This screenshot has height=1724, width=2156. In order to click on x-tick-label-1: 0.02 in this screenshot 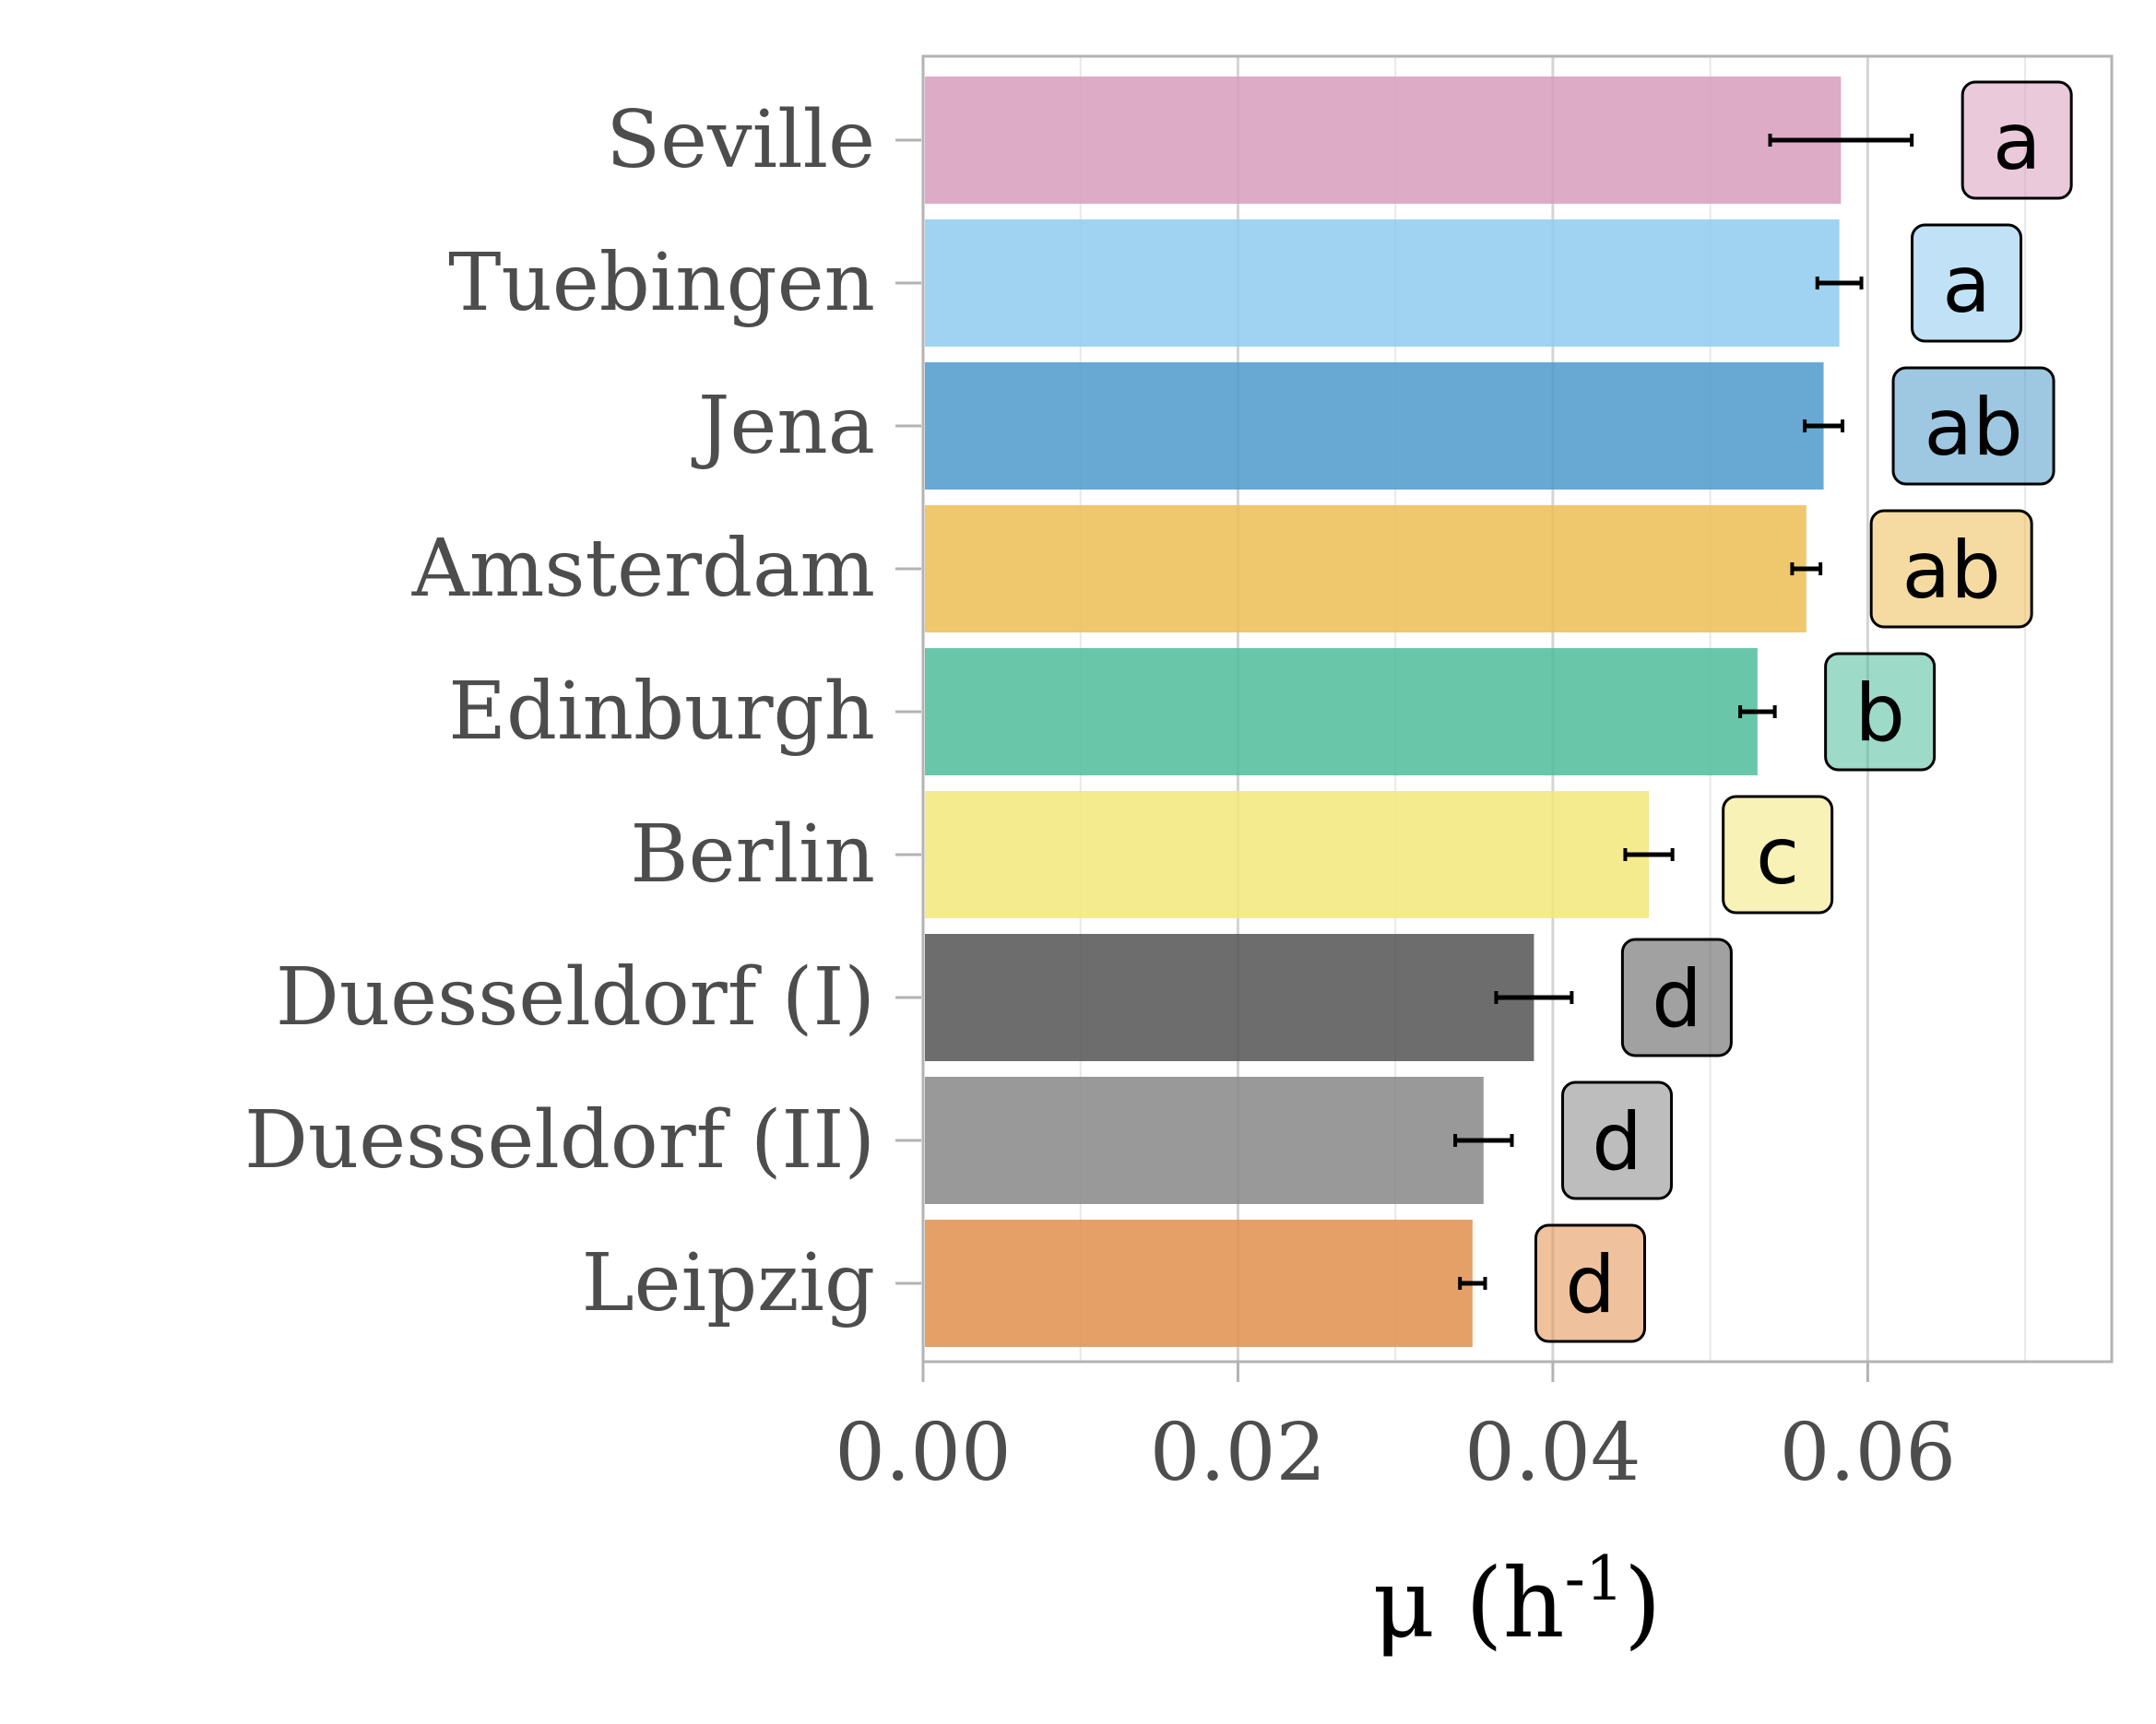, I will do `click(1238, 1453)`.